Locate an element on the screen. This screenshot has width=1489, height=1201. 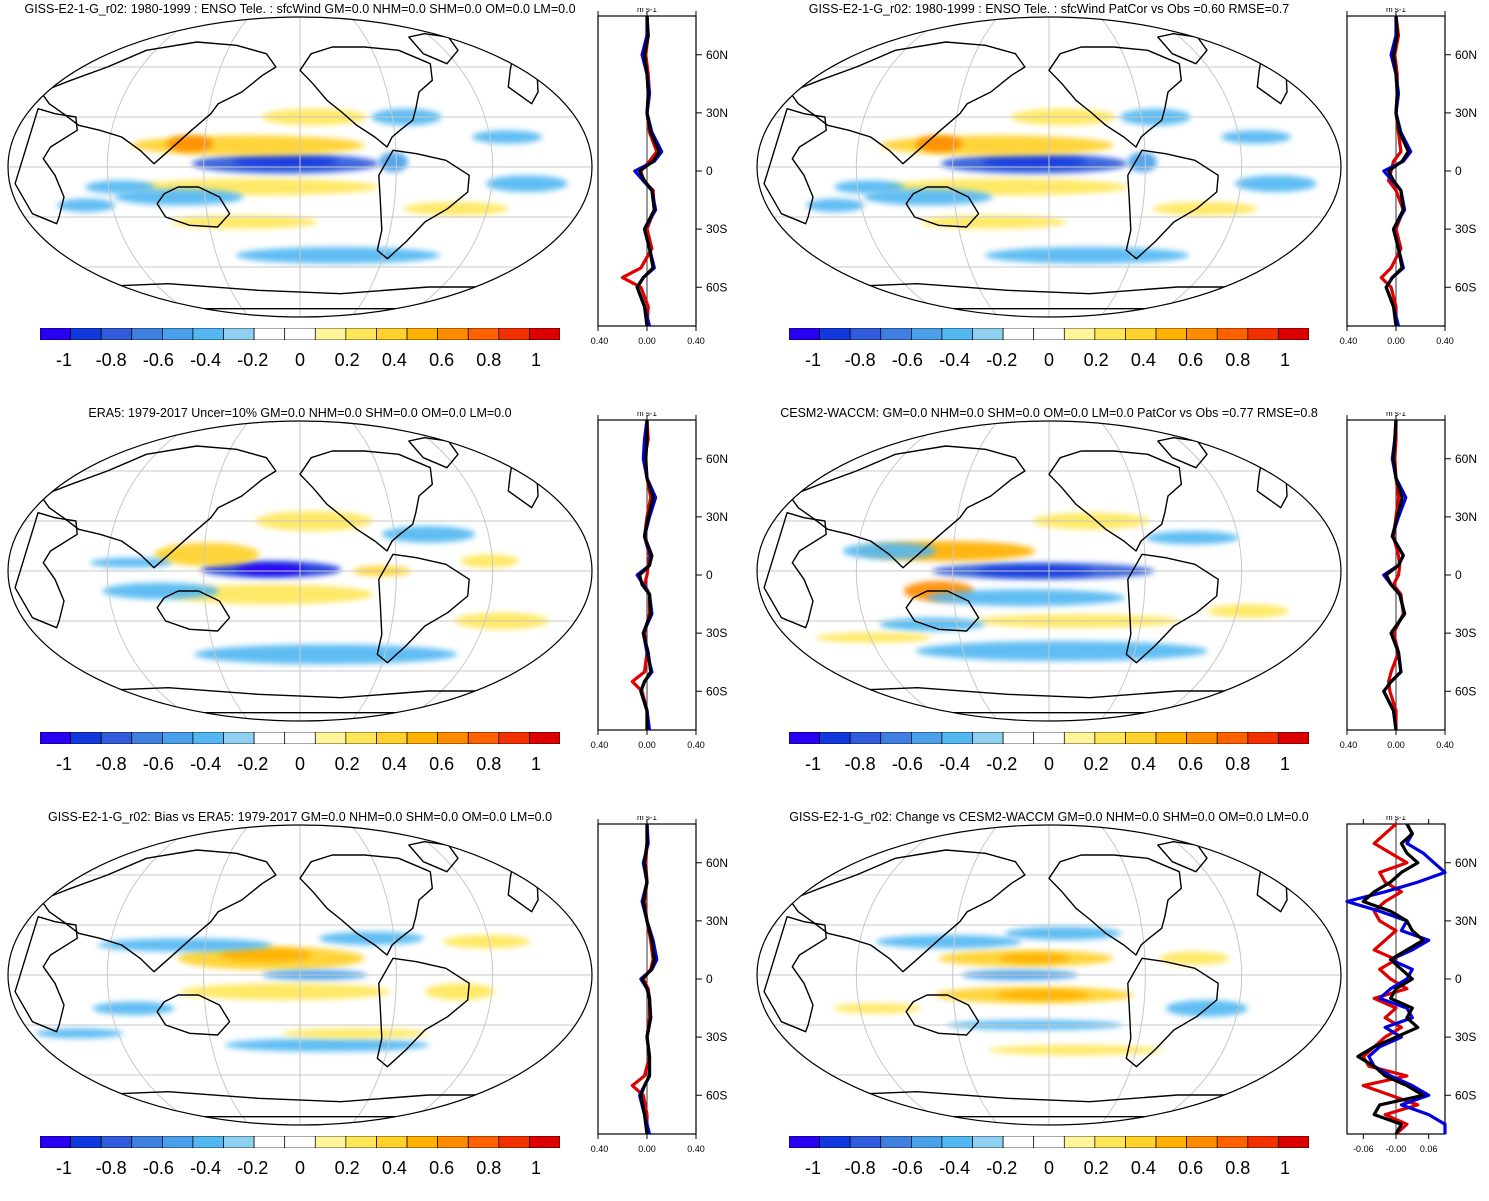
x-tick-label: -0.06 is located at coordinates (1363, 1149).